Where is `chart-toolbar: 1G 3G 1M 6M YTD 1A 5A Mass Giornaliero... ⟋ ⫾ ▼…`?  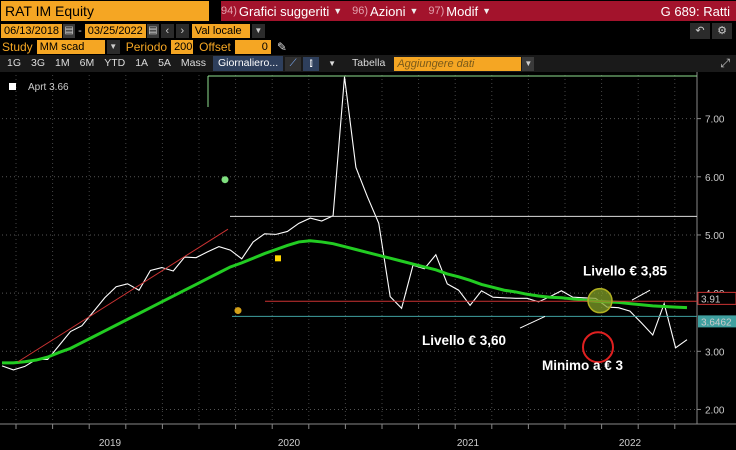 chart-toolbar: 1G 3G 1M 6M YTD 1A 5A Mass Giornaliero... ⟋ ⫾ ▼… is located at coordinates (368, 63).